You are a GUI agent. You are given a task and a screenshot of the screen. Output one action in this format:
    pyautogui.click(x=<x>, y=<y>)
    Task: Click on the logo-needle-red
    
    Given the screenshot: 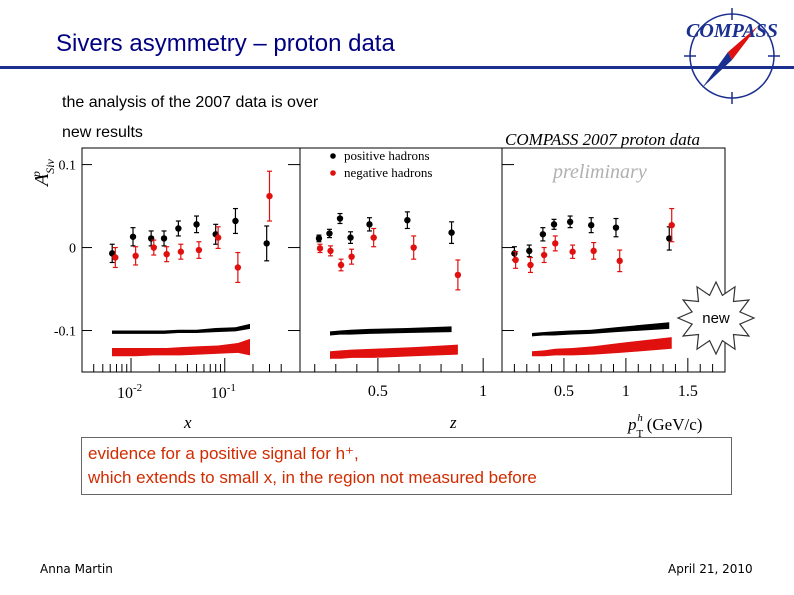 What is the action you would take?
    pyautogui.click(x=743, y=43)
    